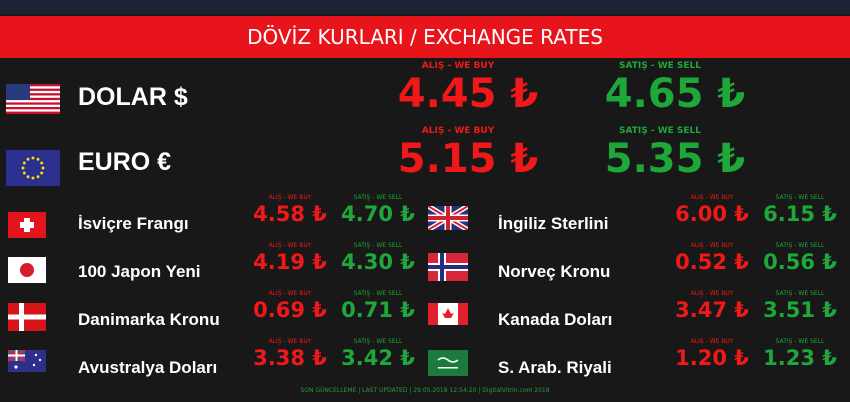 This screenshot has width=850, height=402. Describe the element at coordinates (290, 358) in the screenshot. I see `buy-rate: 3.38 ₺` at that location.